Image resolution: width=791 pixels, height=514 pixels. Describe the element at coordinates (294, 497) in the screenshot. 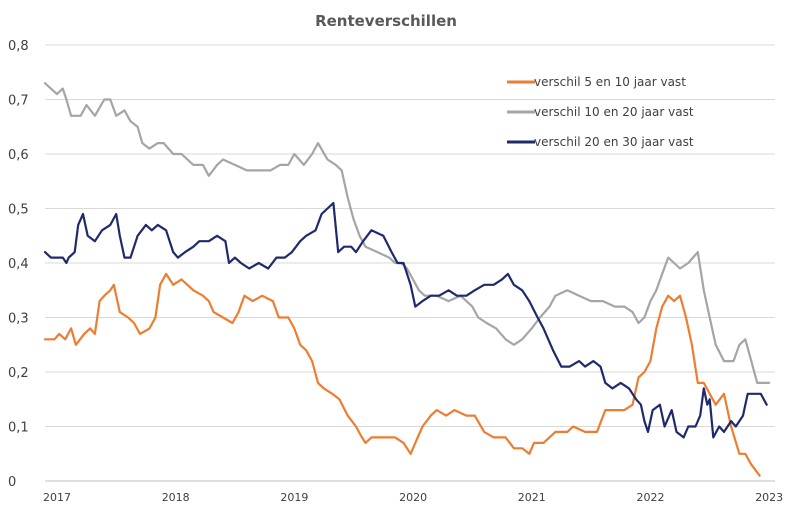

I see `x-tick-label: 2019` at that location.